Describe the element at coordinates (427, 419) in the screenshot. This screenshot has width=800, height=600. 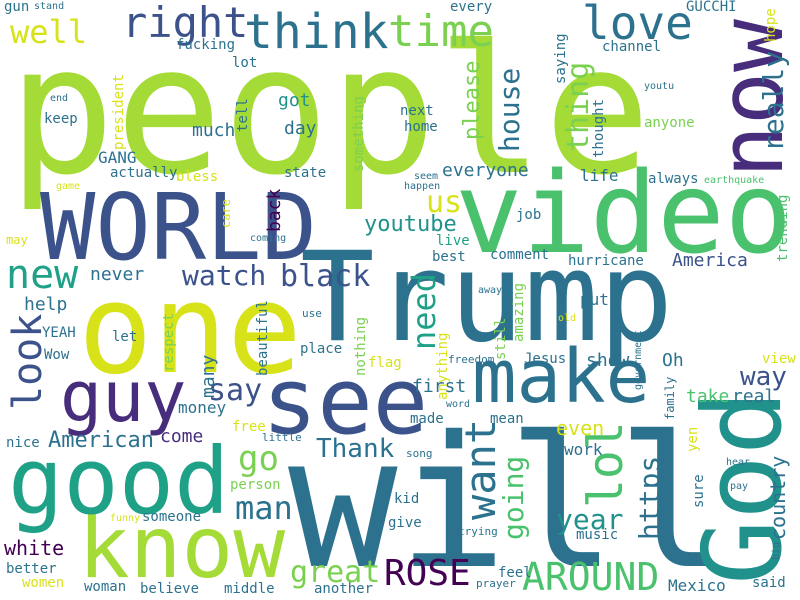
I see `word-made: made` at that location.